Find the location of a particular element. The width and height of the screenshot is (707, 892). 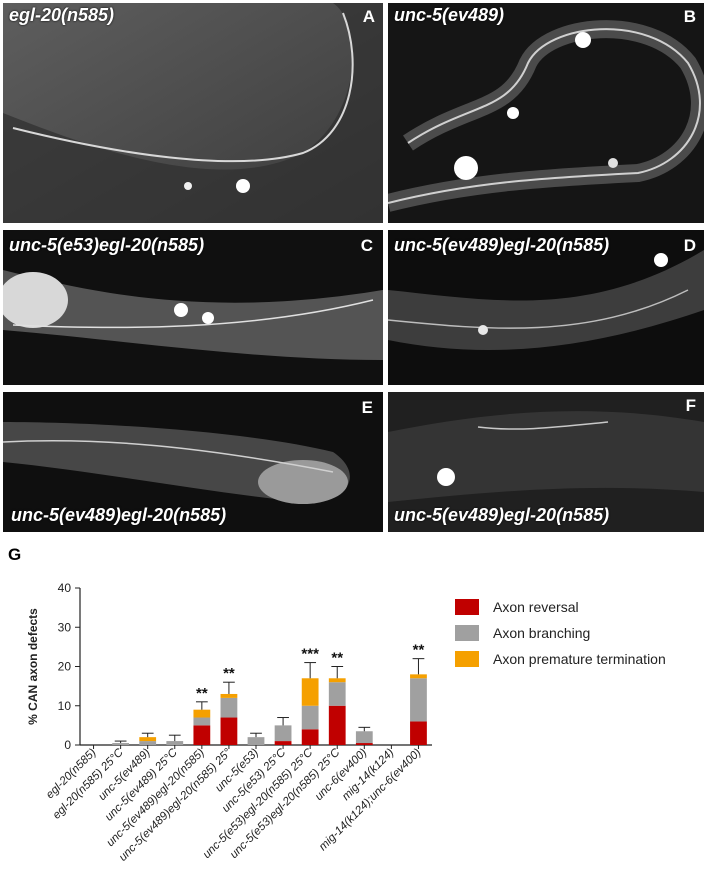

legend-item-axon-branching: Axon branching is located at coordinates (560, 633).